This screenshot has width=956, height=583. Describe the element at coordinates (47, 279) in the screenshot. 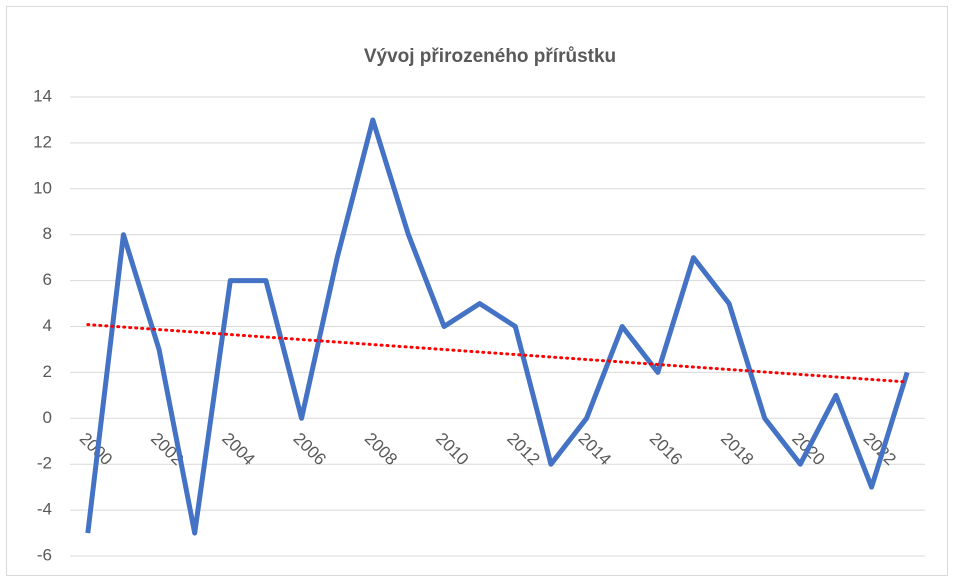

I see `y-tick-label: 6` at that location.